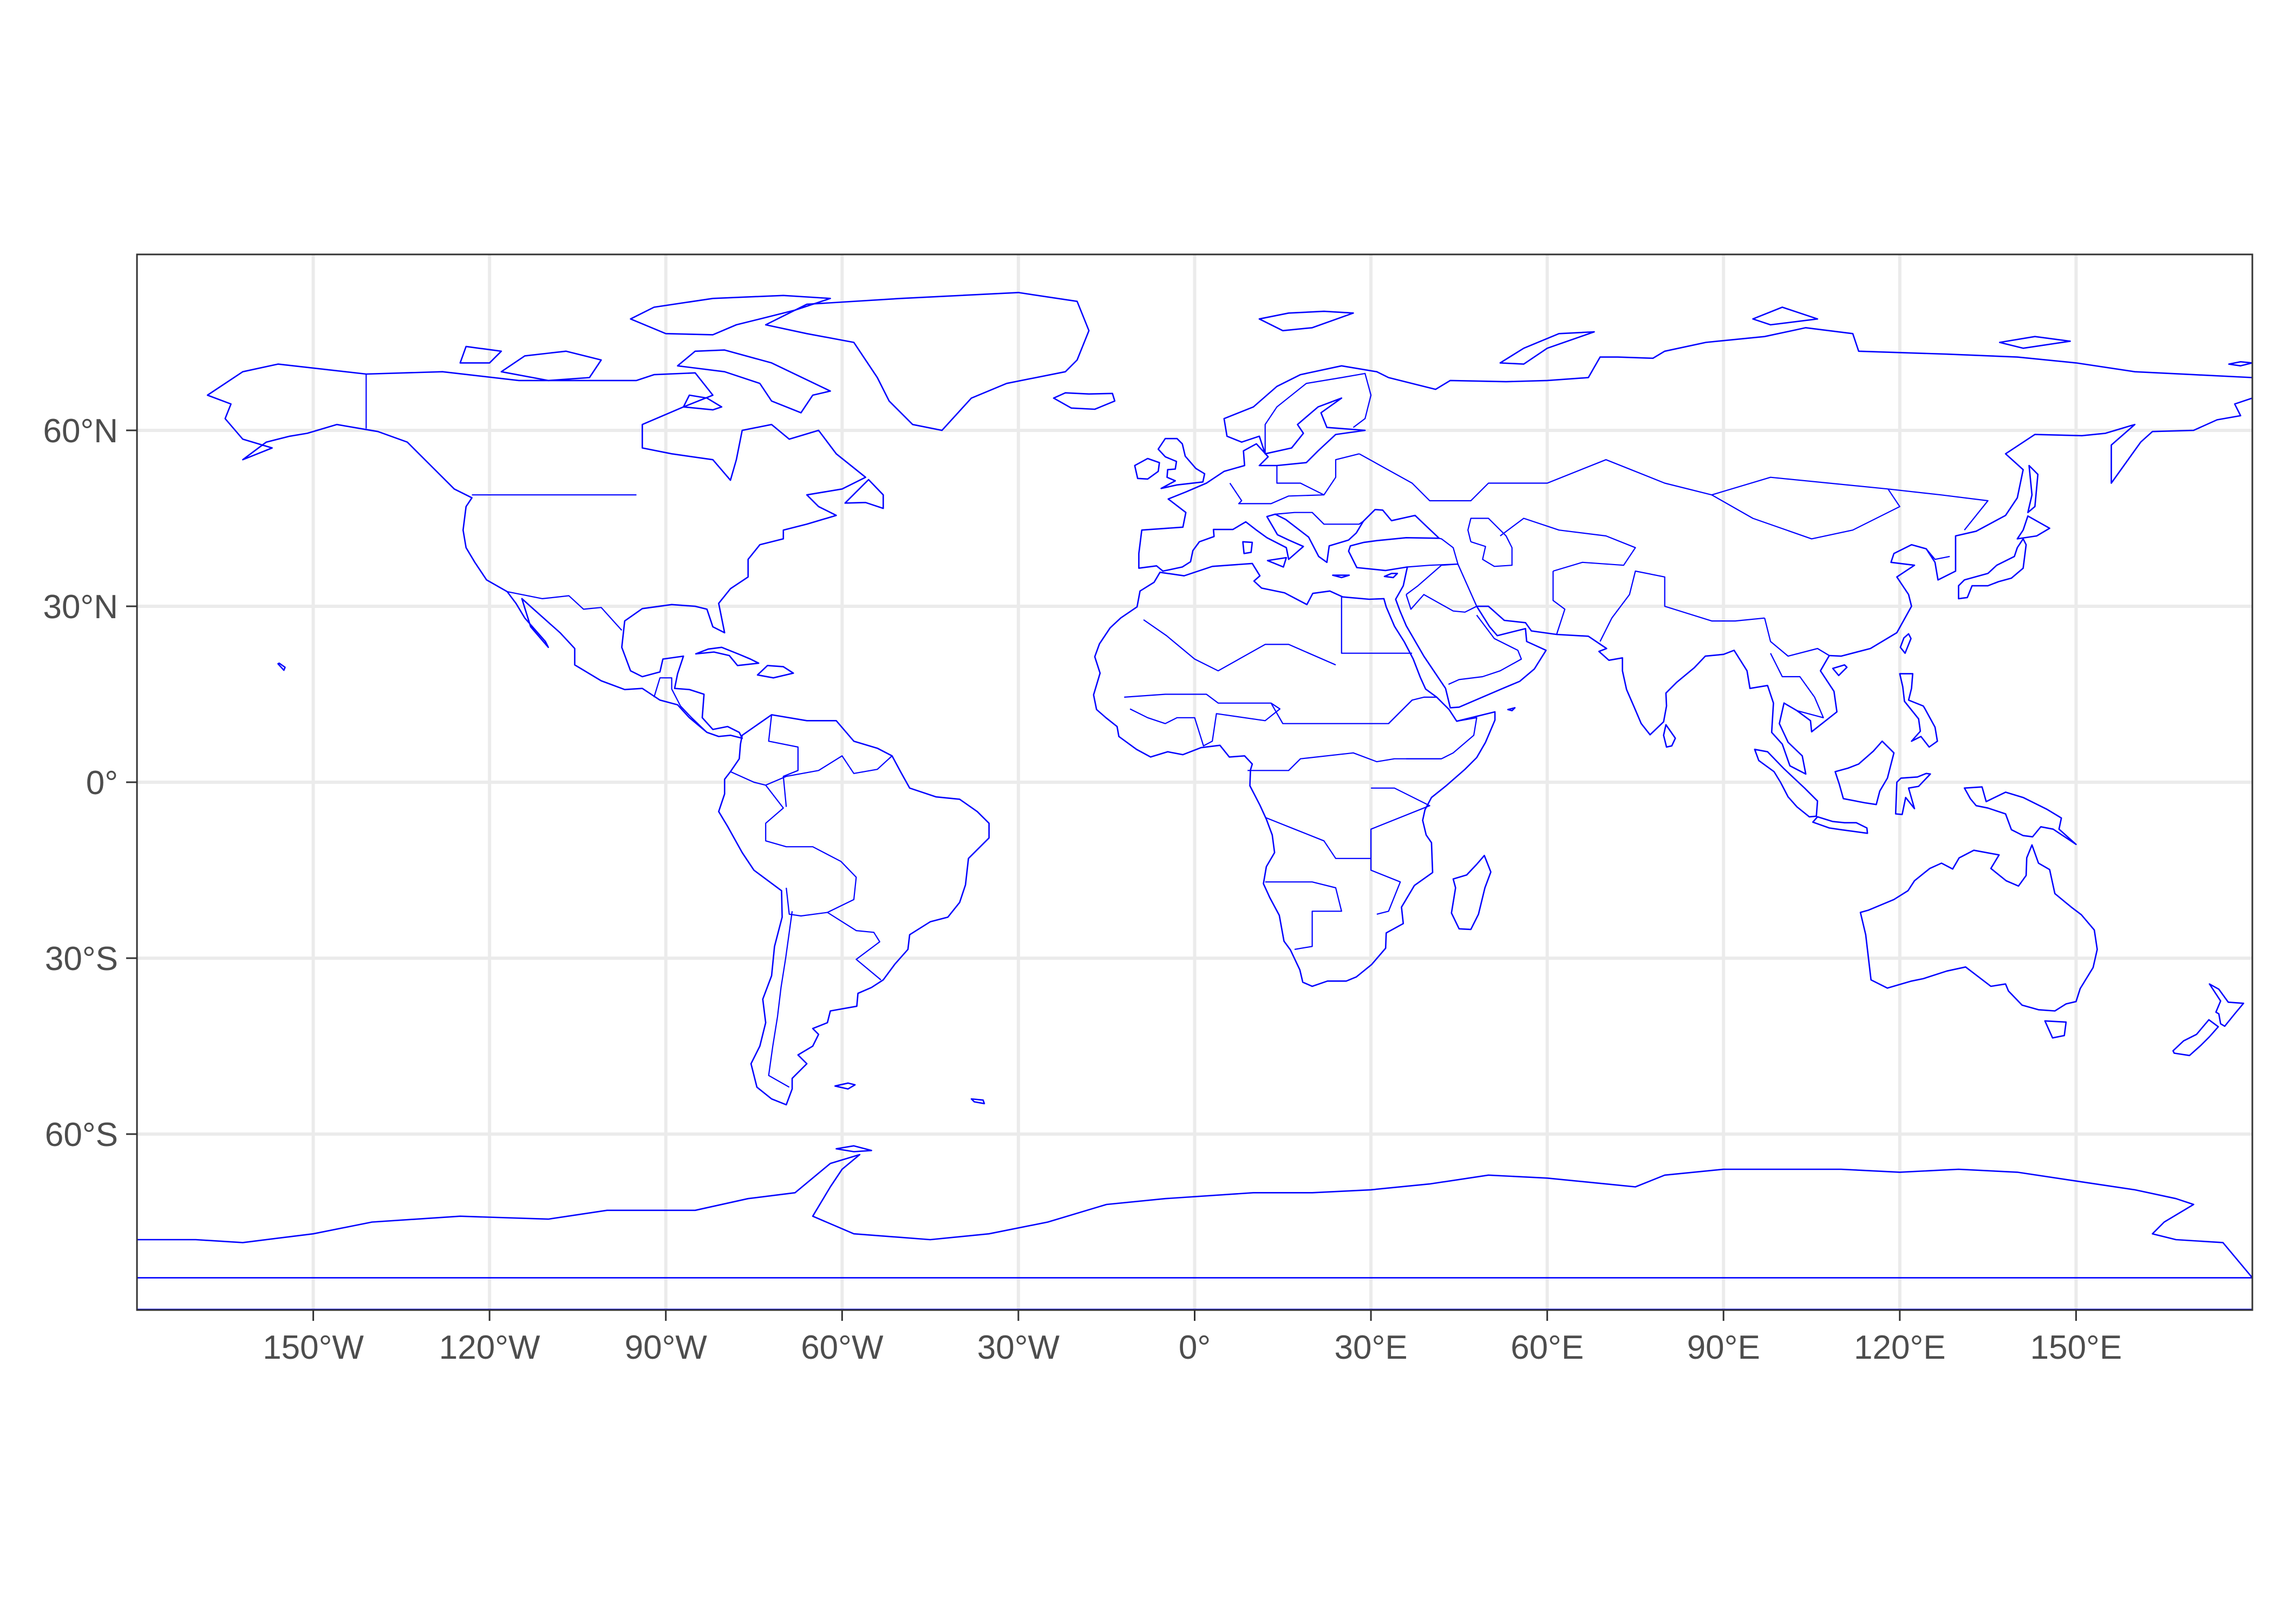 This screenshot has height=1624, width=2274. Describe the element at coordinates (1300, 481) in the screenshot. I see `europe-north` at that location.